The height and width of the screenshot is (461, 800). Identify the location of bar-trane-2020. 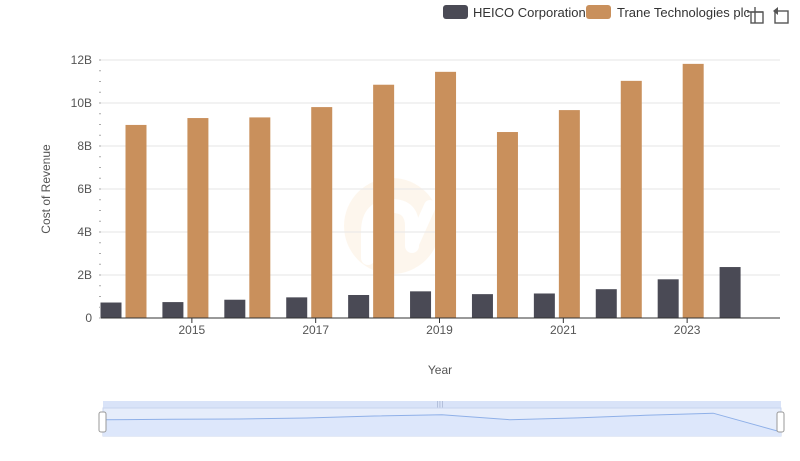
(507, 225).